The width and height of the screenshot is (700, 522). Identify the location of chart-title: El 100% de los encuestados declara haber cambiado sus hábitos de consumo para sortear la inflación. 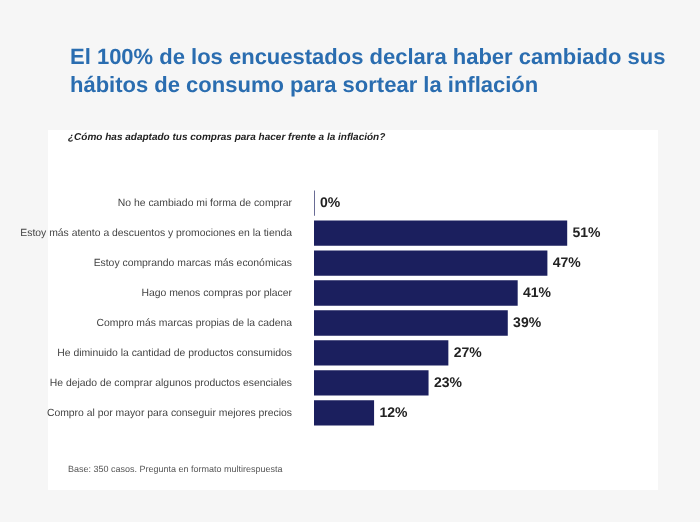
(369, 72).